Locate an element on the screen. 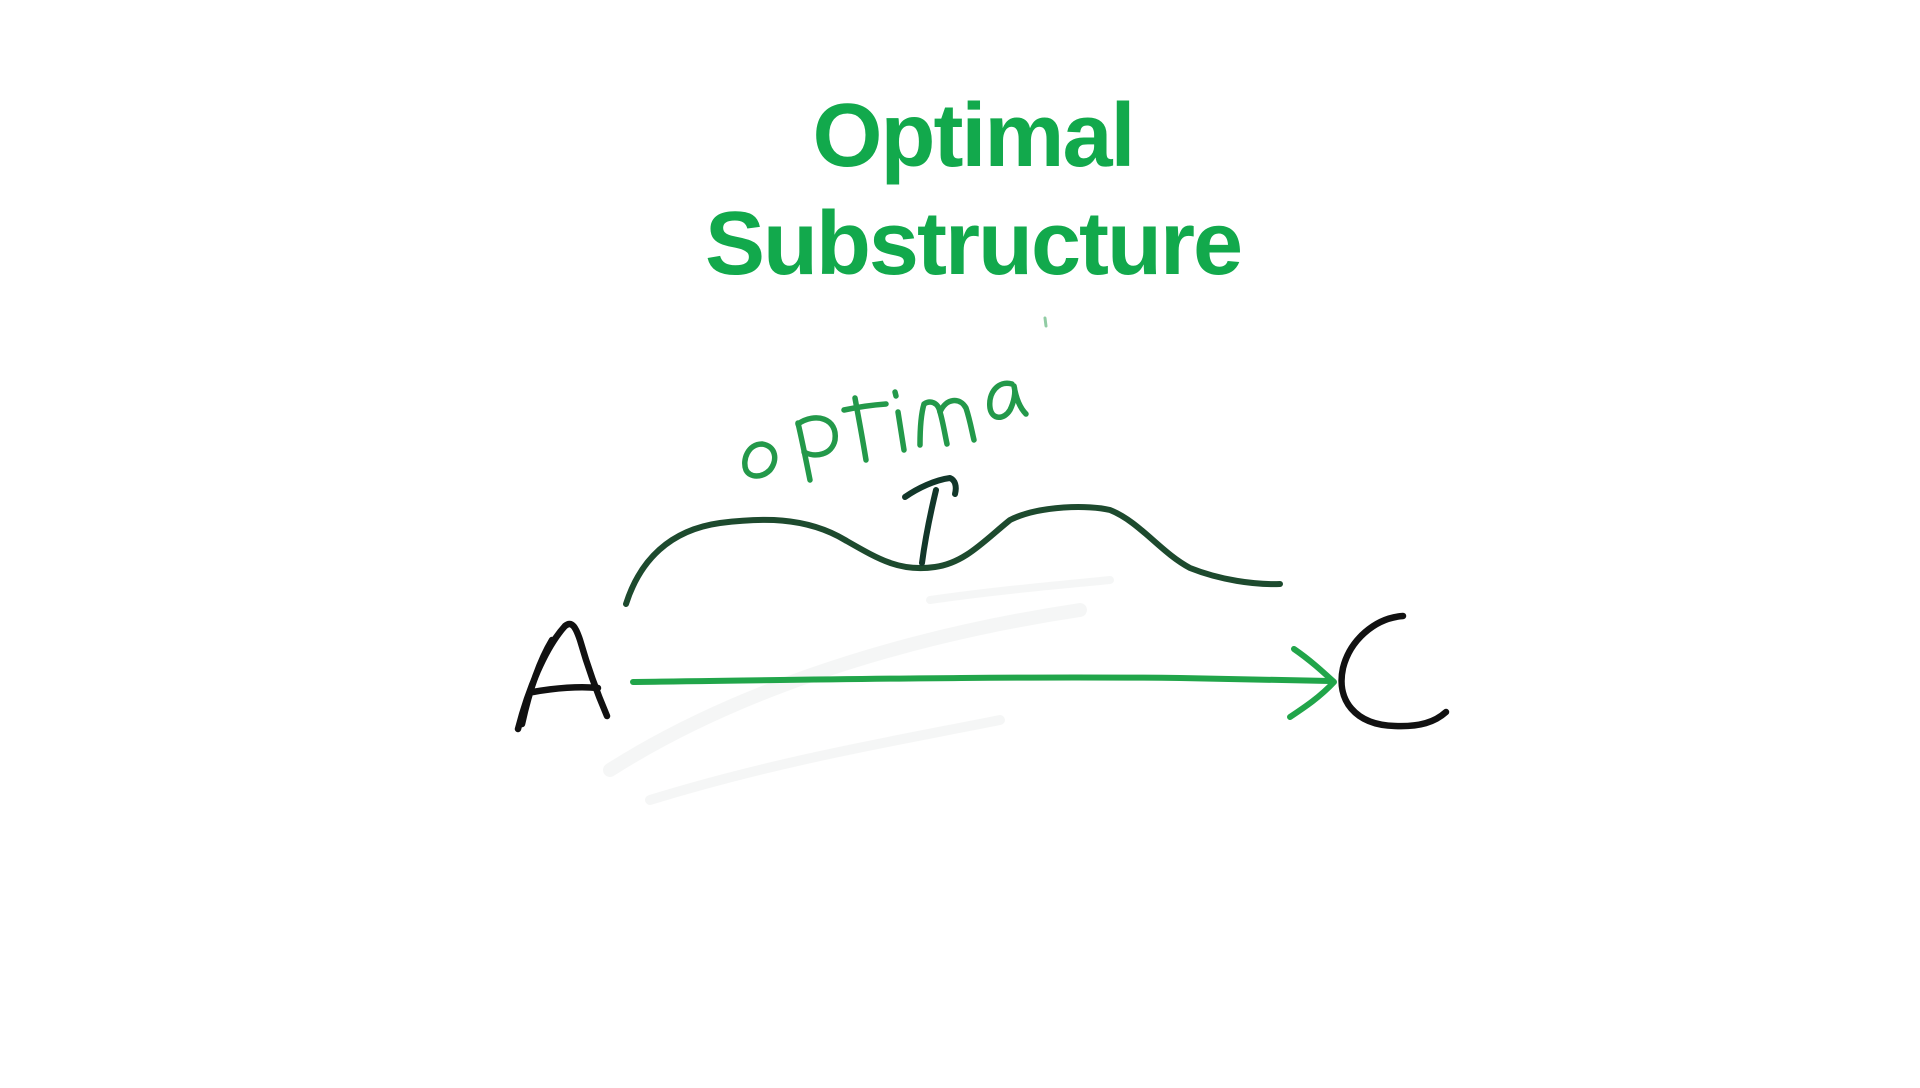 The width and height of the screenshot is (1920, 1088). faint-smudges is located at coordinates (858, 690).